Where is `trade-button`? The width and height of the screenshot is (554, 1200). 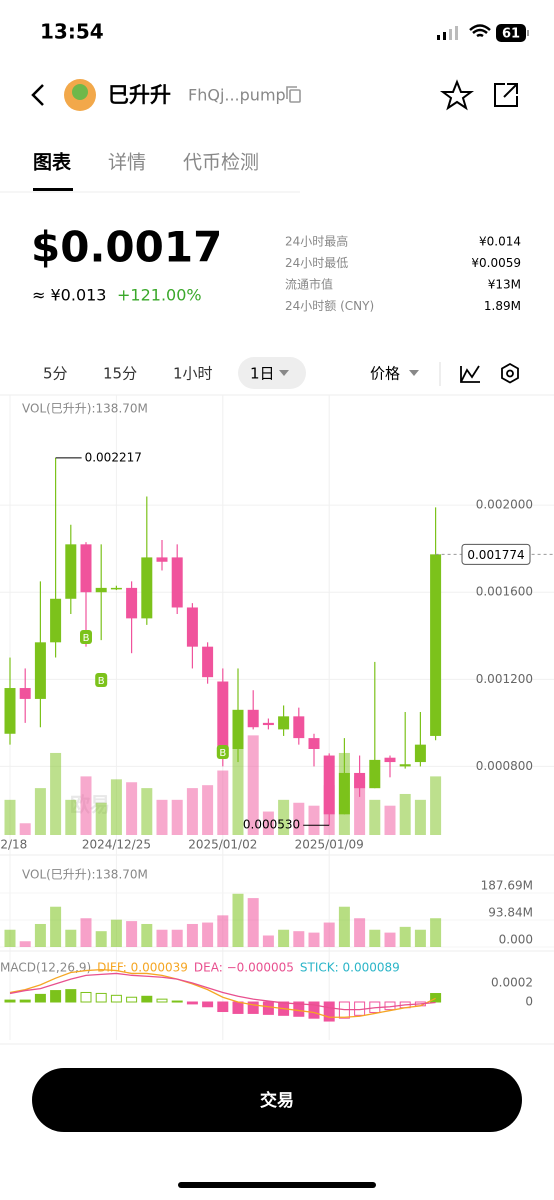
trade-button is located at coordinates (277, 1100).